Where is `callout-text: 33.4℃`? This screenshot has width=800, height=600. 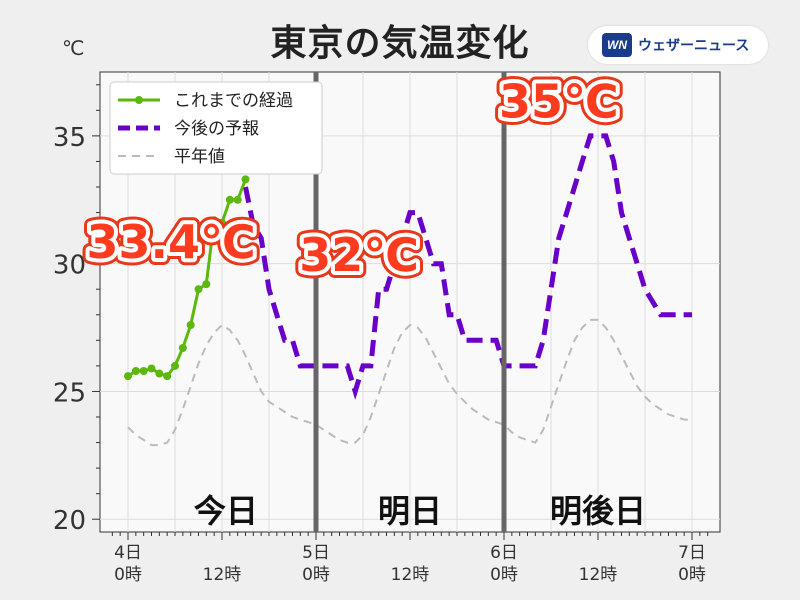
callout-text: 33.4℃ is located at coordinates (170, 242).